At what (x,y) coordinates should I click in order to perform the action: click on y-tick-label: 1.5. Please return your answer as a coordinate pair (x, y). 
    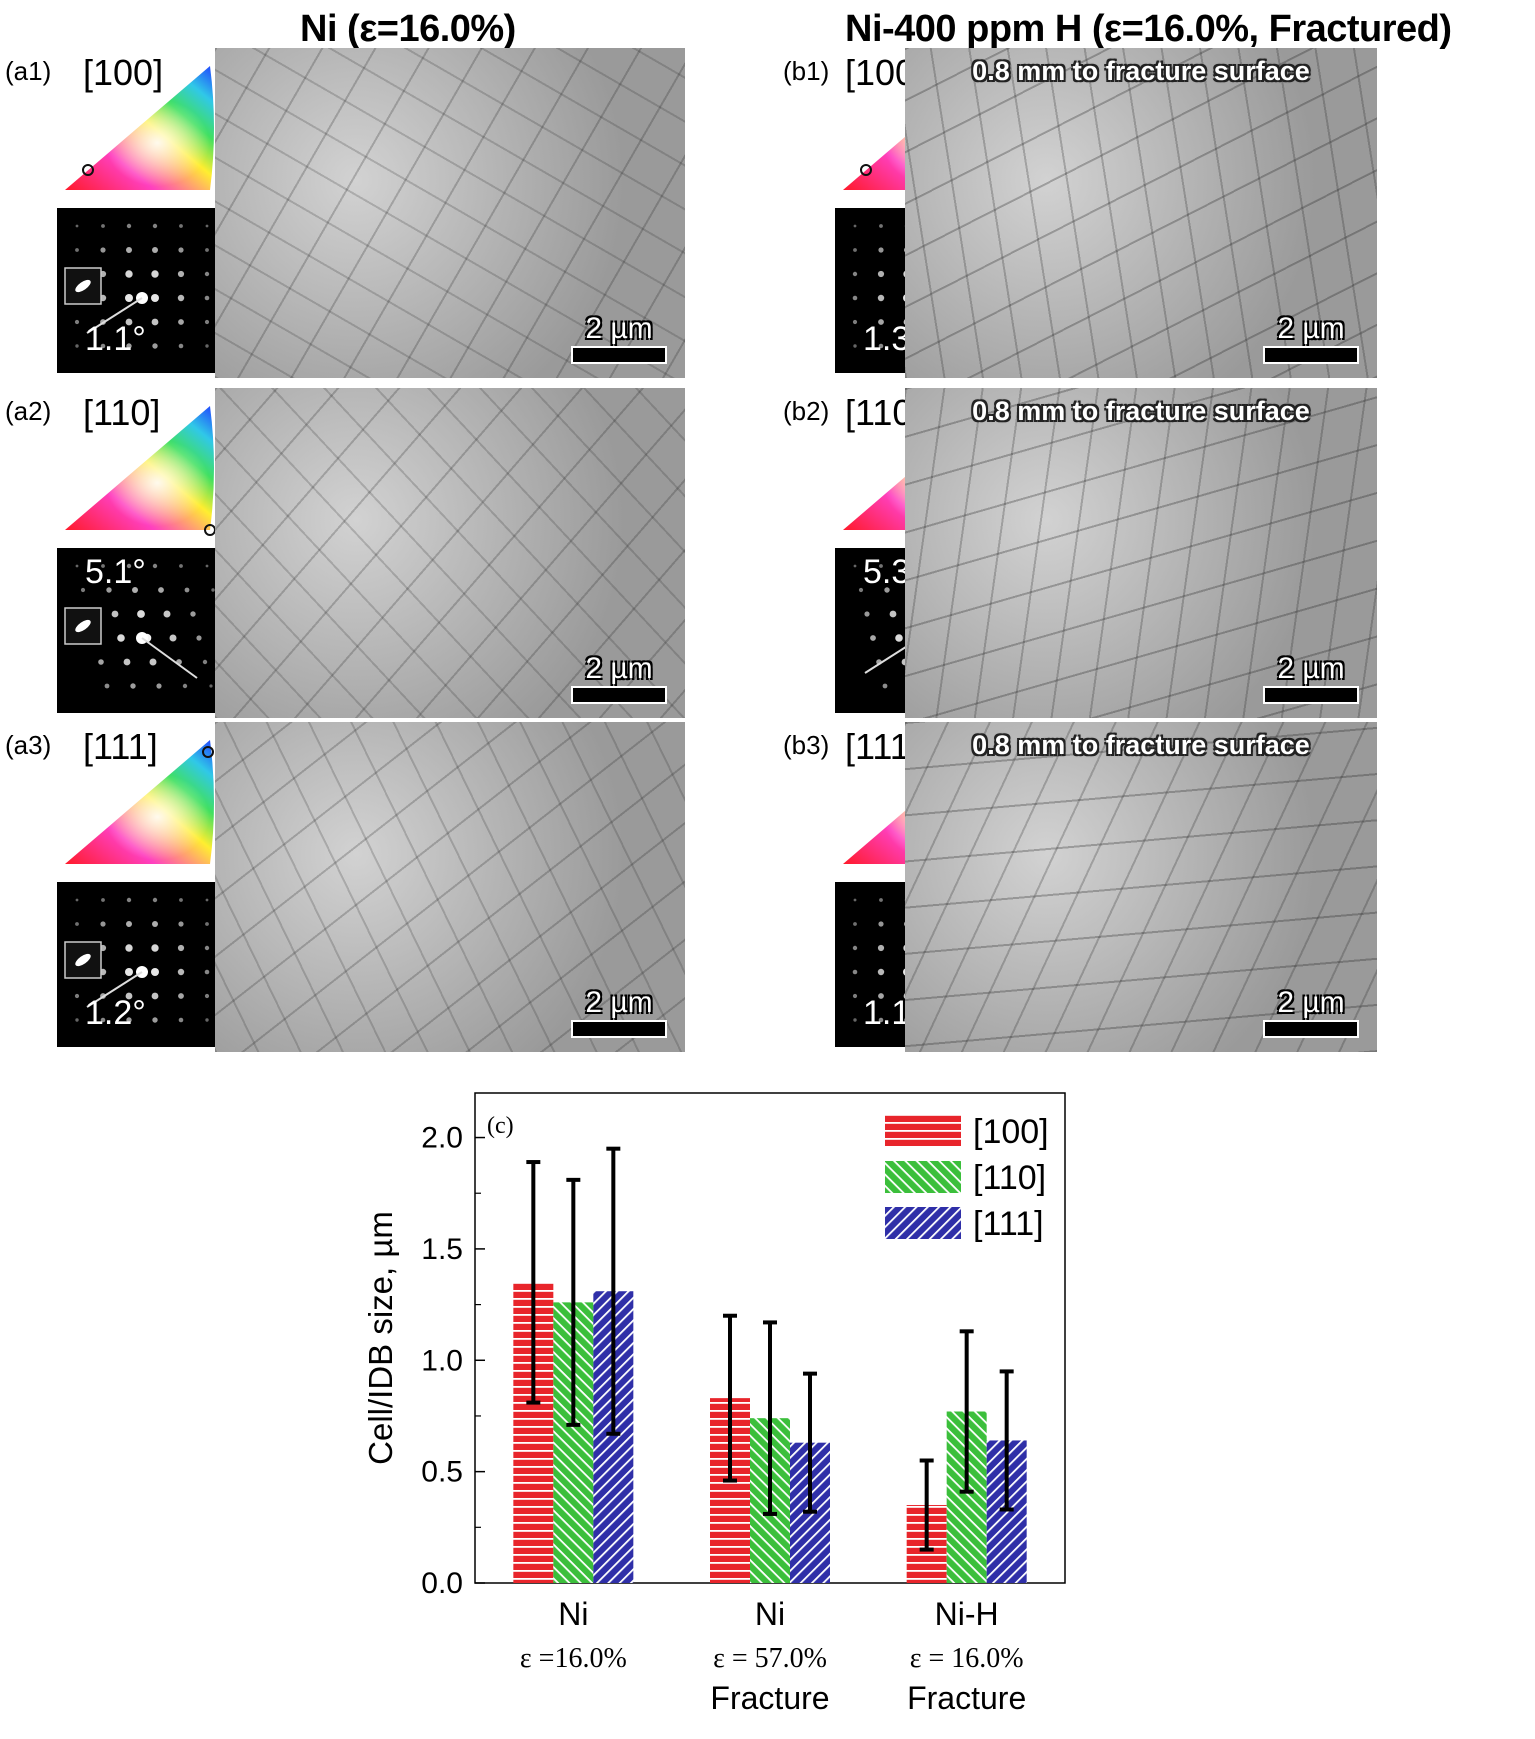
    Looking at the image, I should click on (442, 1249).